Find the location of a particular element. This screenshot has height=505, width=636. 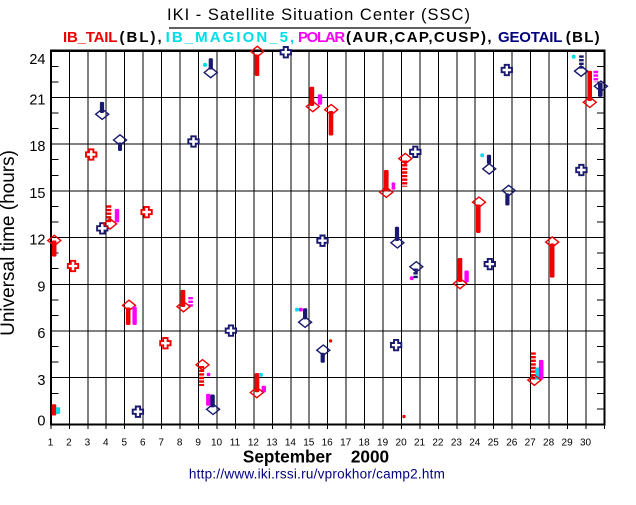

svg-text: 23 is located at coordinates (457, 443).